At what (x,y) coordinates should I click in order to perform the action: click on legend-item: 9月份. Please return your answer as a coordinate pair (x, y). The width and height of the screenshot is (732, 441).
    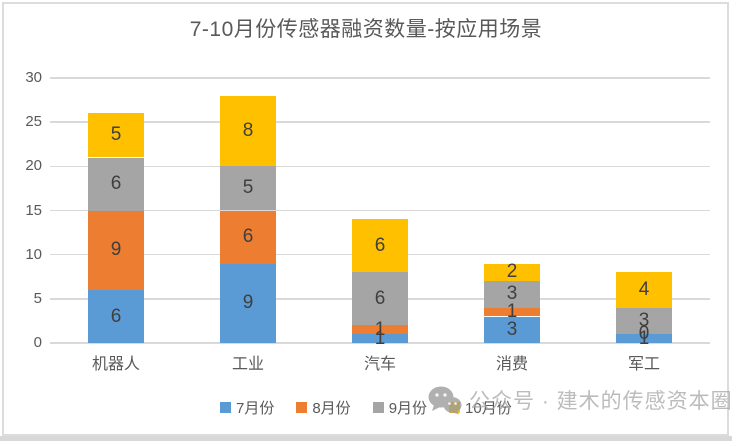
    Looking at the image, I should click on (400, 407).